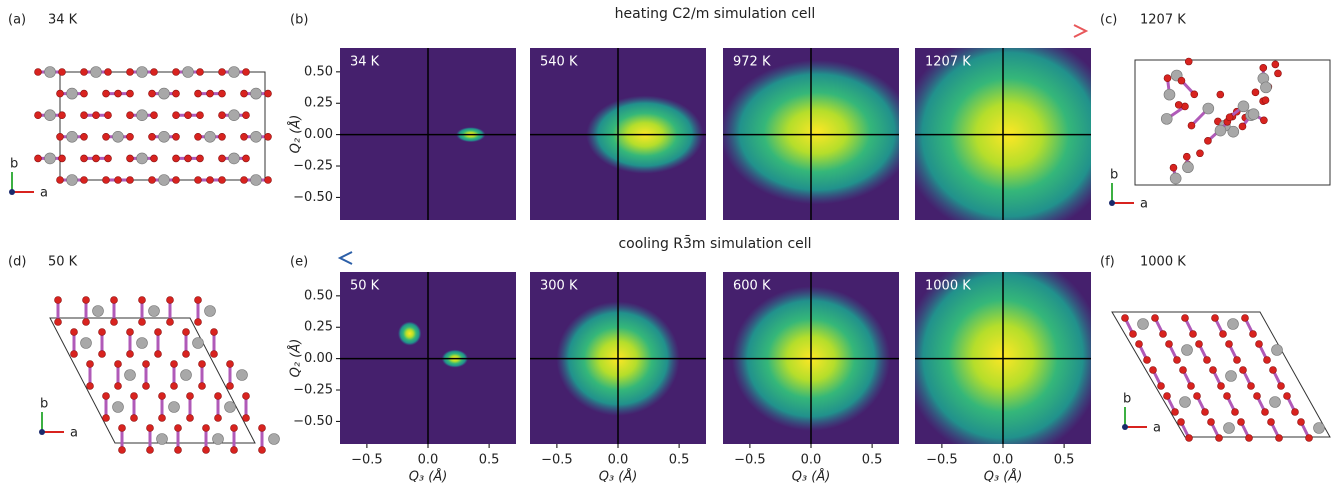  I want to click on panel-temperature: 1207 K, so click(1163, 20).